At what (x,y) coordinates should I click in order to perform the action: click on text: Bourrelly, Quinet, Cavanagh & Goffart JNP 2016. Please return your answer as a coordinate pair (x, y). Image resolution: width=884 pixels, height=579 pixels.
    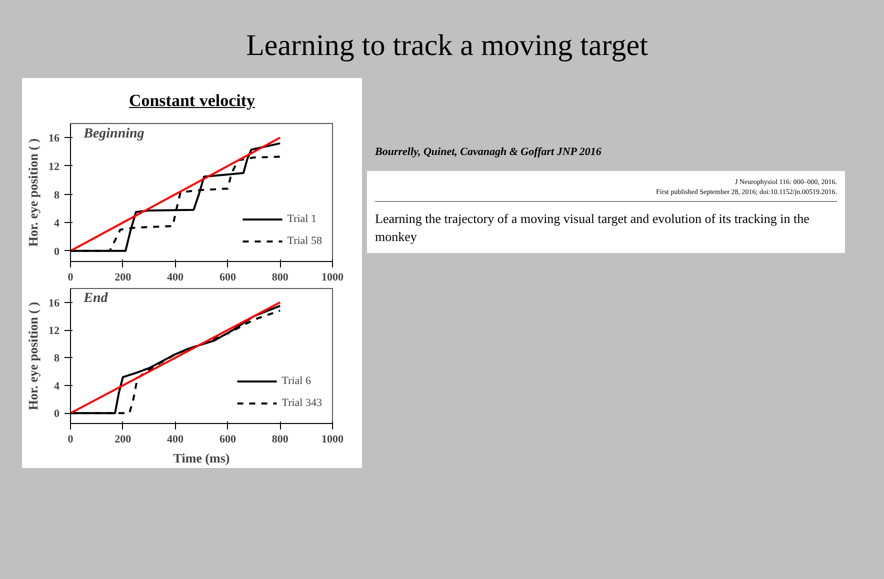
    Looking at the image, I should click on (488, 152).